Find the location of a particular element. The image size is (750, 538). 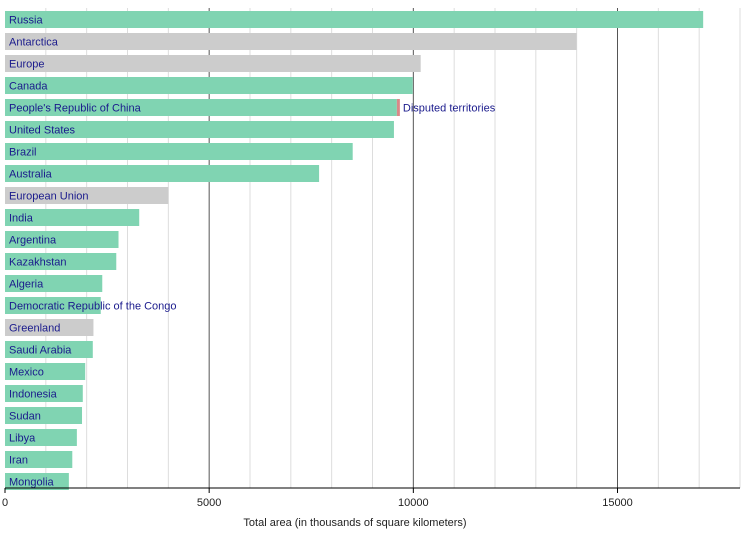

bar-label: Democratic Republic of the Congo is located at coordinates (93, 307).